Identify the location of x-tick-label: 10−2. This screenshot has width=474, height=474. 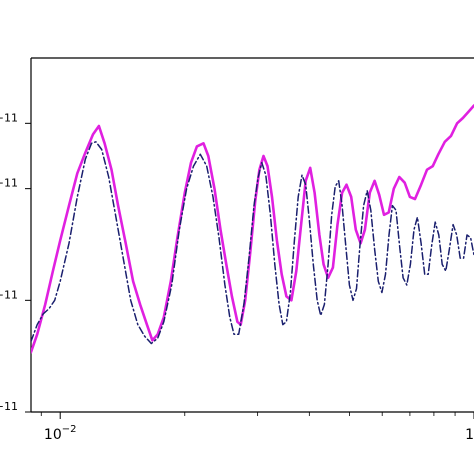
(60, 433).